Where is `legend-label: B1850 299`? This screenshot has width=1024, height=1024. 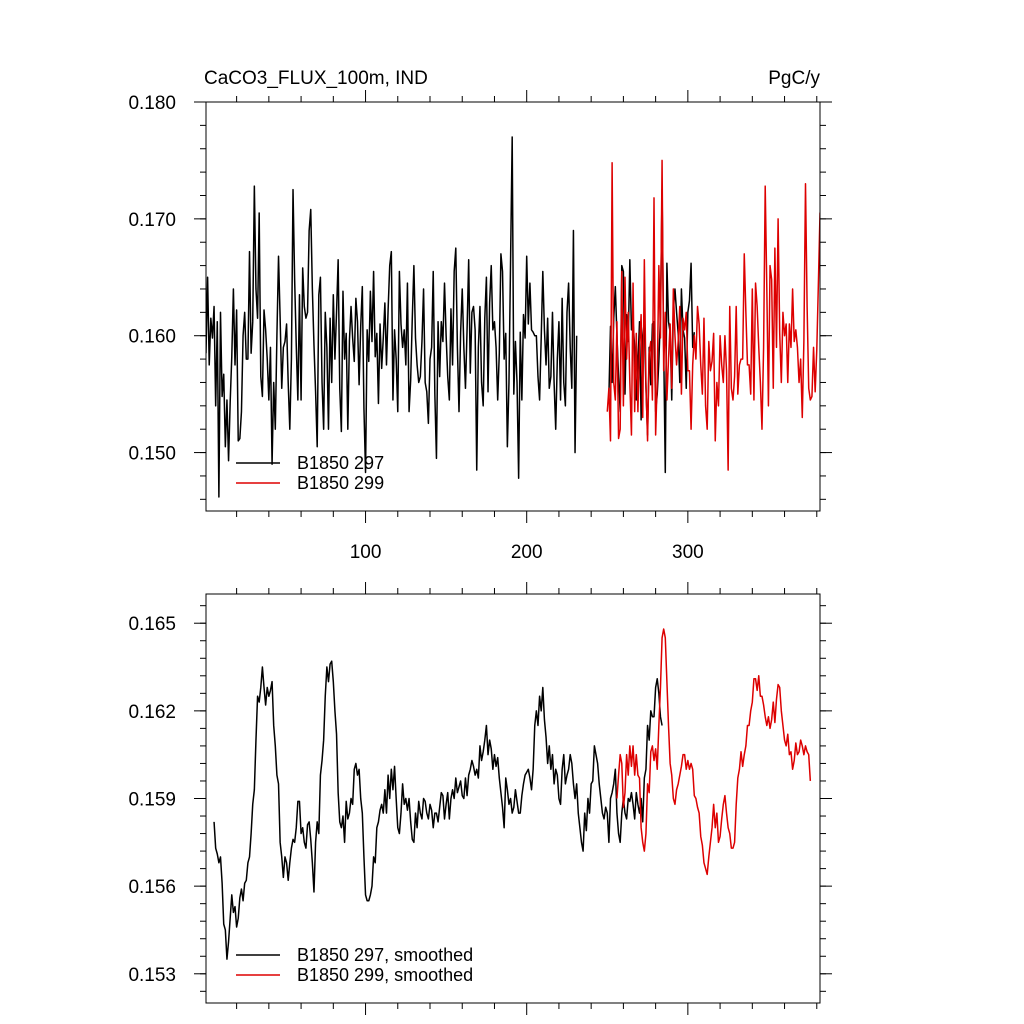 legend-label: B1850 299 is located at coordinates (340, 483).